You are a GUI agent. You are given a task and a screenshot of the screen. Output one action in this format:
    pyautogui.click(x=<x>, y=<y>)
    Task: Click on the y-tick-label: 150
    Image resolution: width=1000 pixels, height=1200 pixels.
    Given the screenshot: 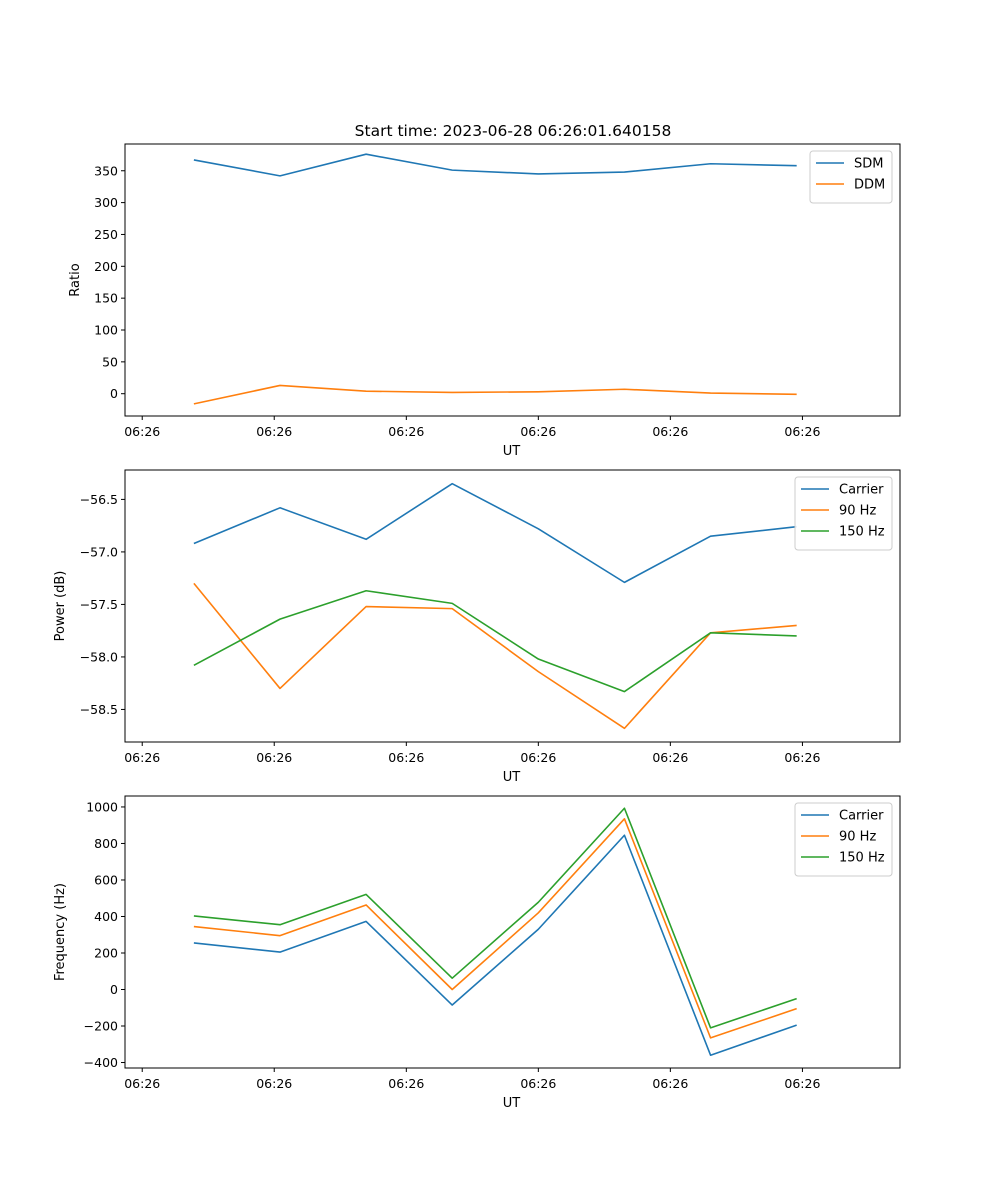 What is the action you would take?
    pyautogui.click(x=106, y=298)
    